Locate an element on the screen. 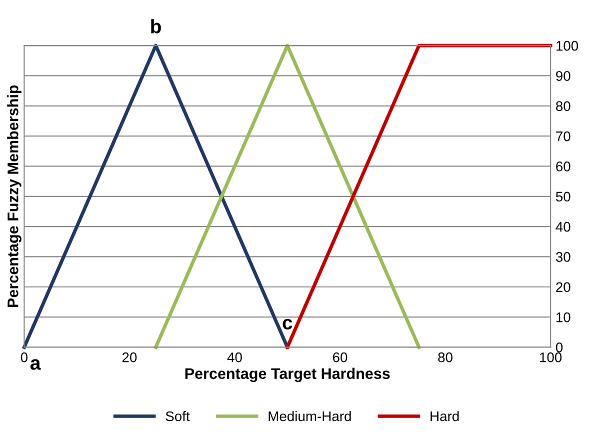 This screenshot has width=605, height=434. y-tick-label: 20 is located at coordinates (563, 287).